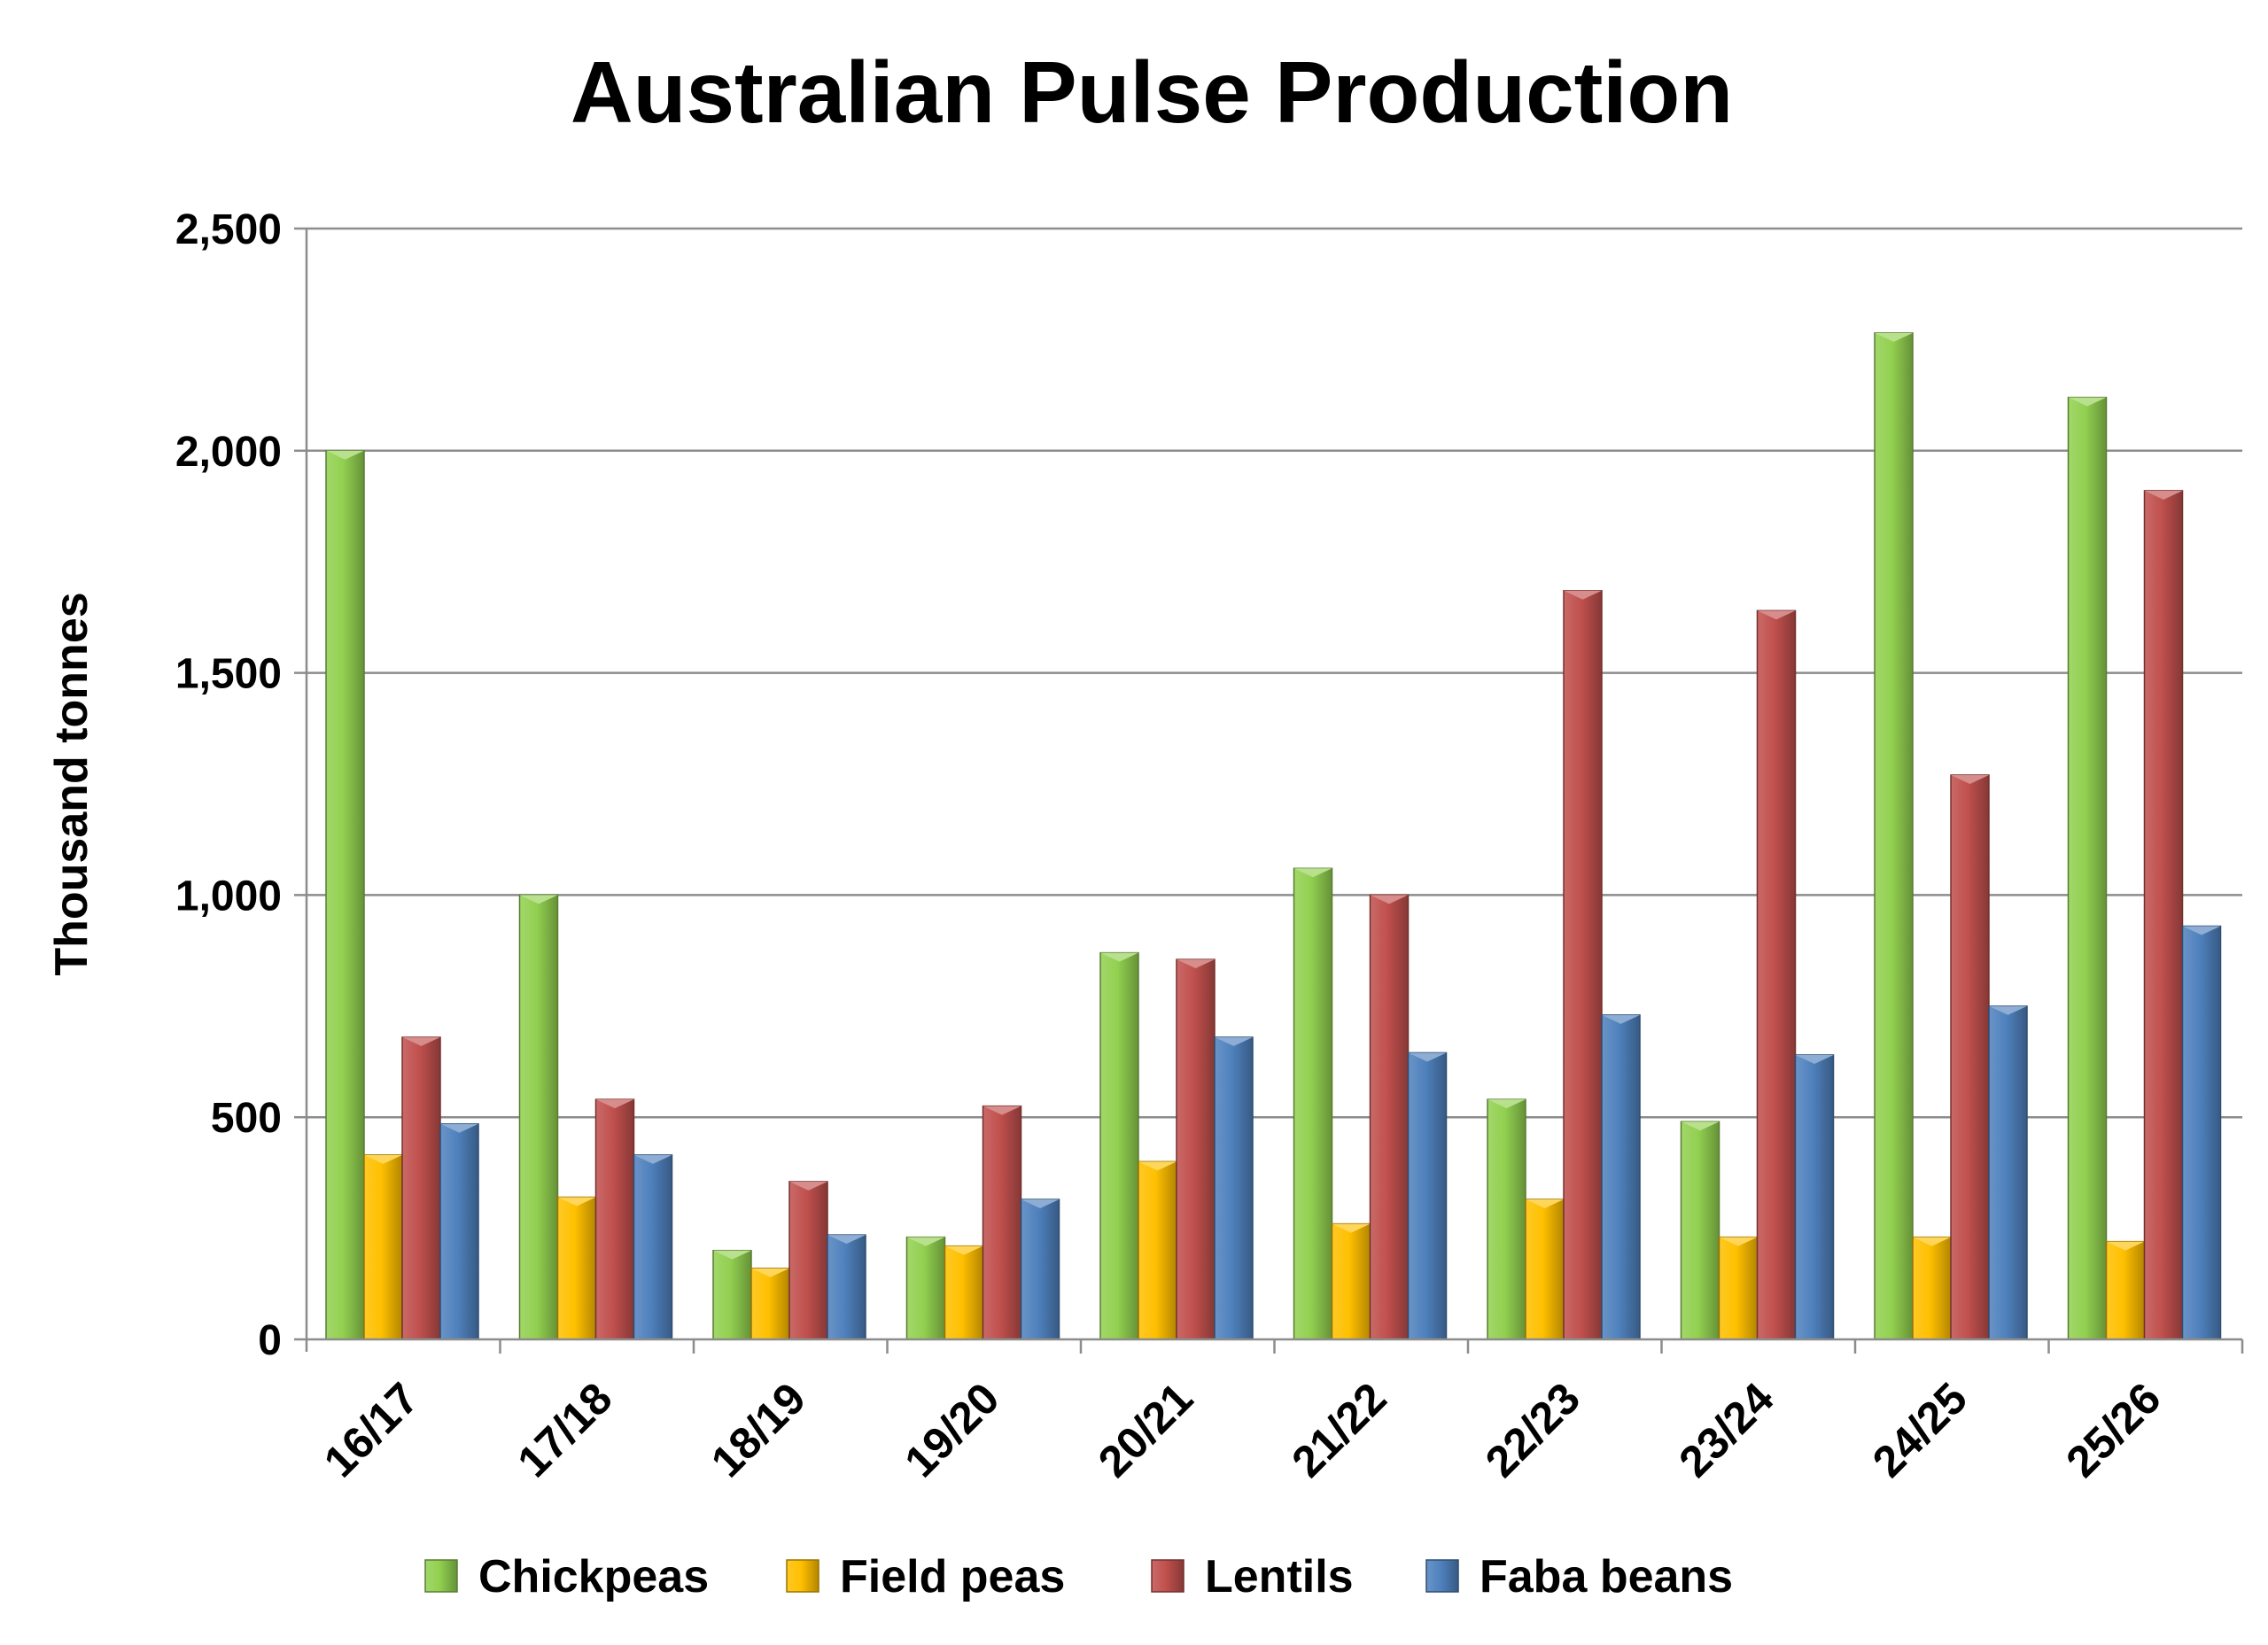  I want to click on y-tick-label: 1,500, so click(228, 674).